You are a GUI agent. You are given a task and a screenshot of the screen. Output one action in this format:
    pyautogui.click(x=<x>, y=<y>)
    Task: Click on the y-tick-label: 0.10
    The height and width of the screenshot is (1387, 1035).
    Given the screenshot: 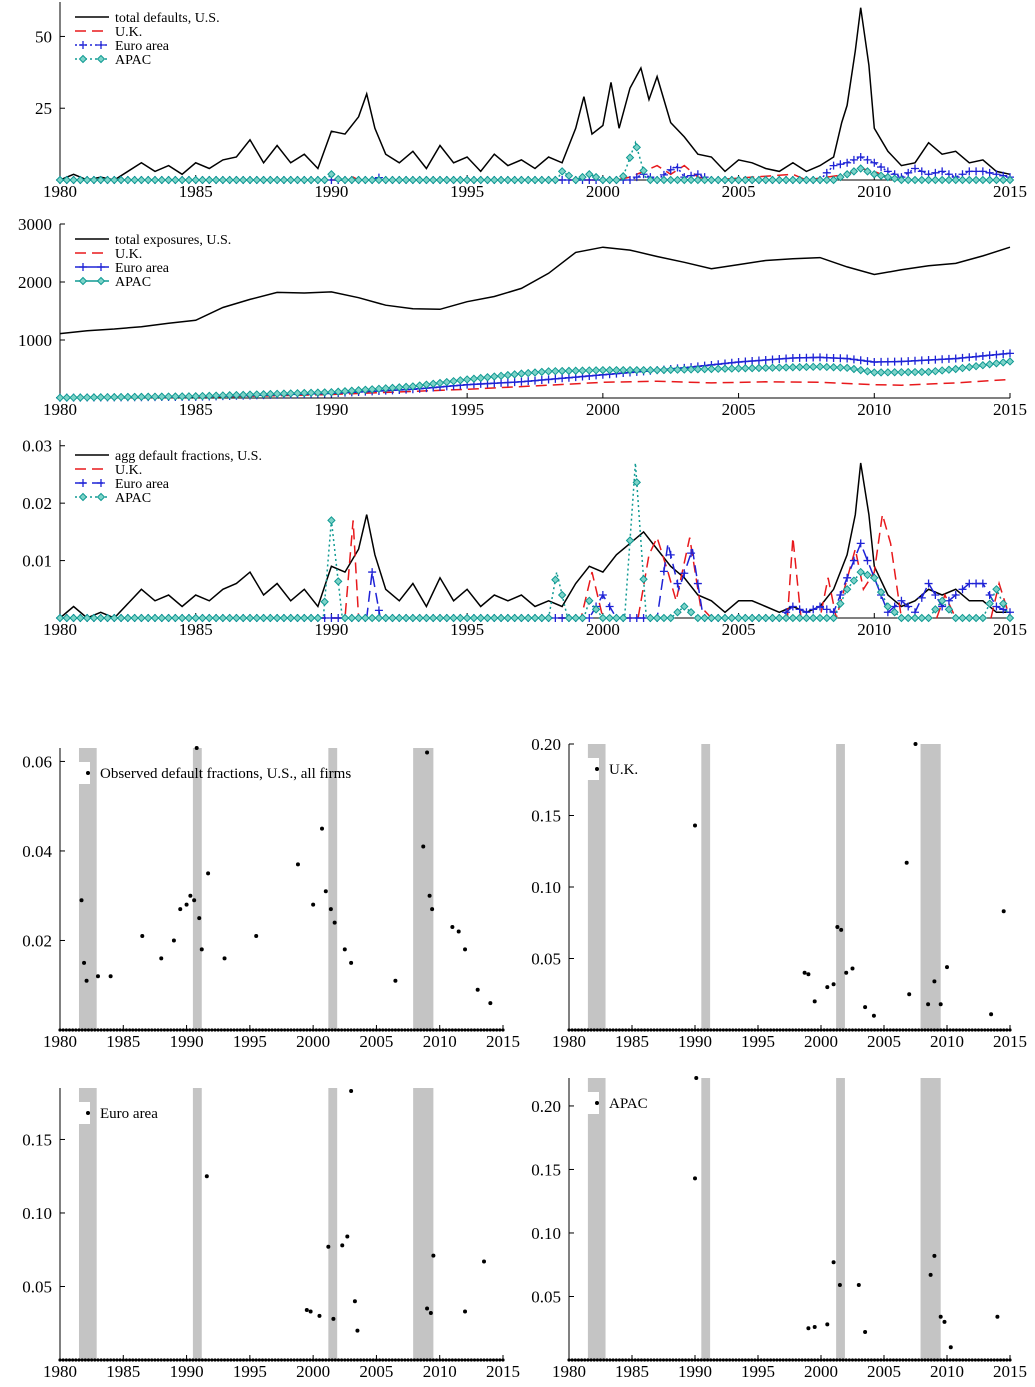 What is the action you would take?
    pyautogui.click(x=546, y=887)
    